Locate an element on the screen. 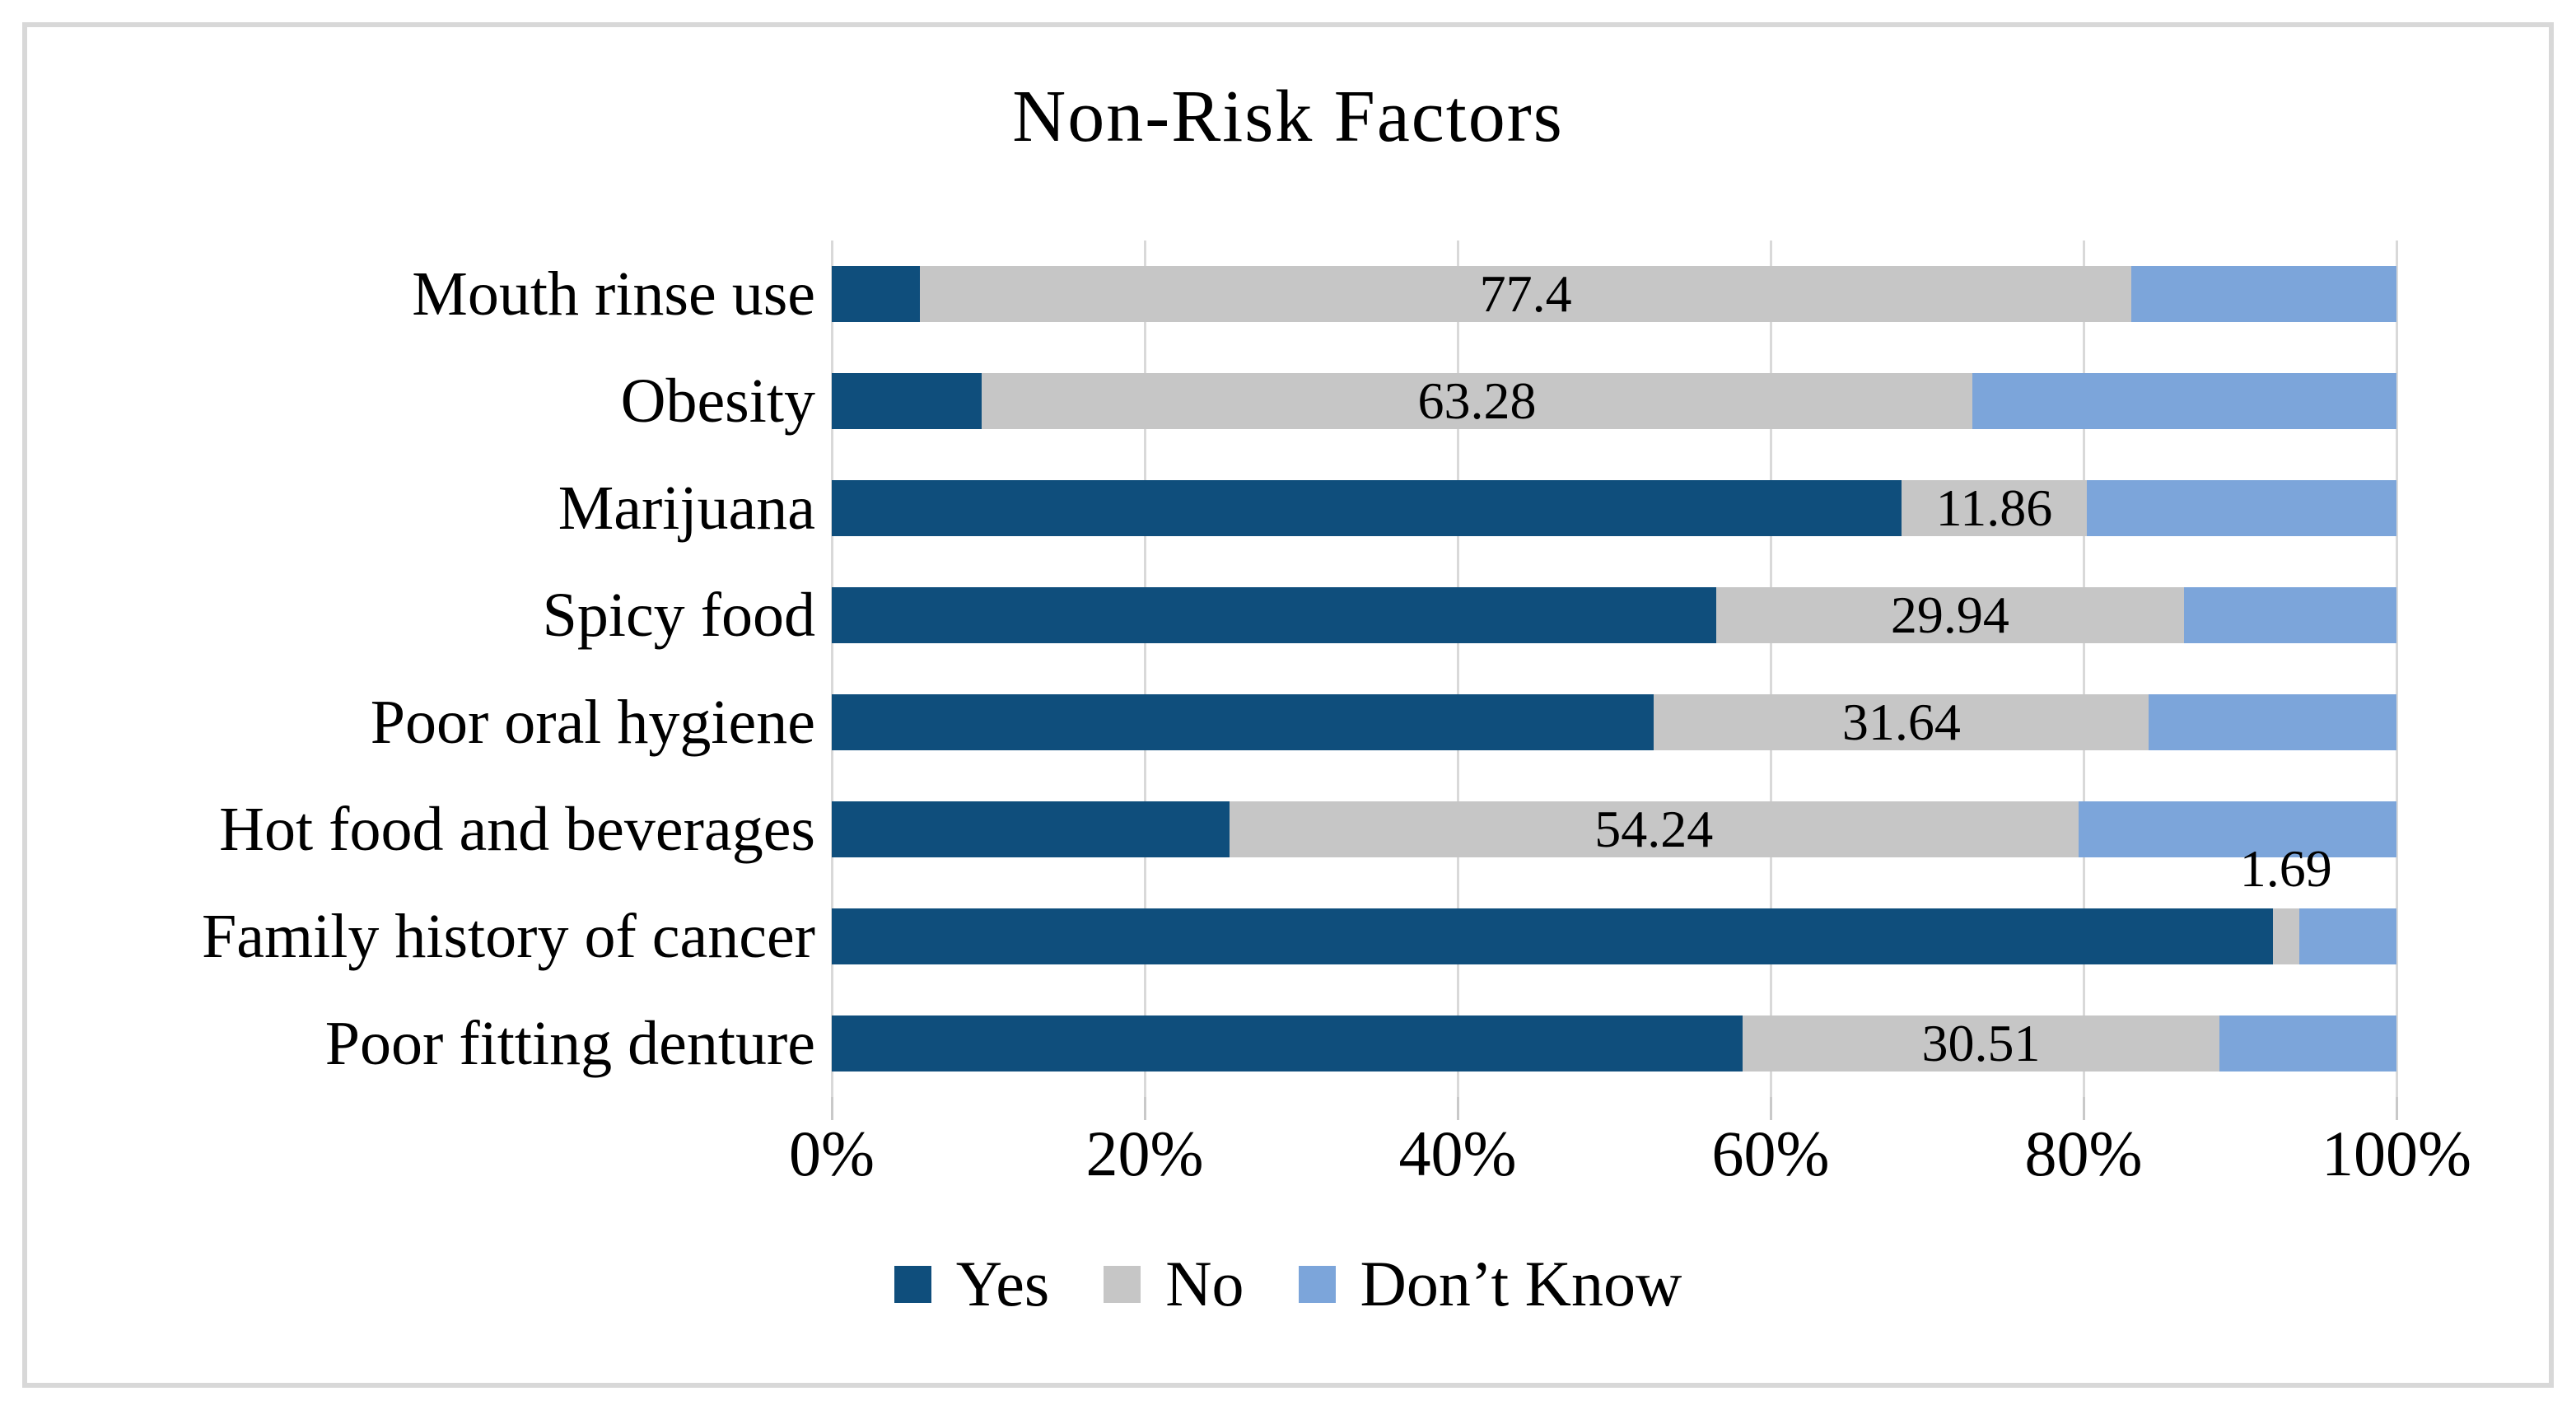 The height and width of the screenshot is (1410, 2576). gridline-80% is located at coordinates (2084, 668).